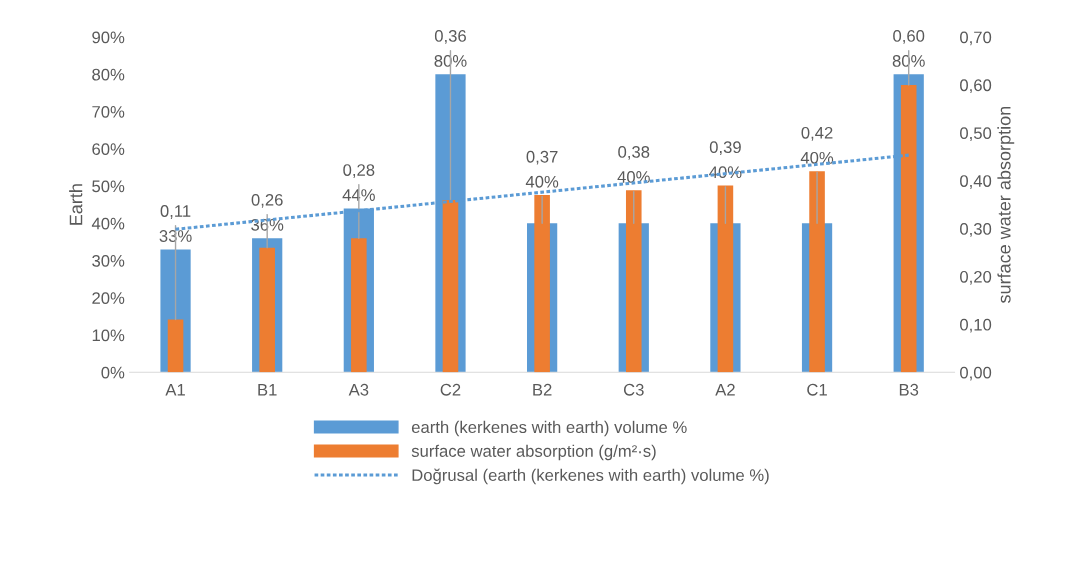 The height and width of the screenshot is (579, 1081). Describe the element at coordinates (976, 182) in the screenshot. I see `y2-tick-label: 0,40` at that location.